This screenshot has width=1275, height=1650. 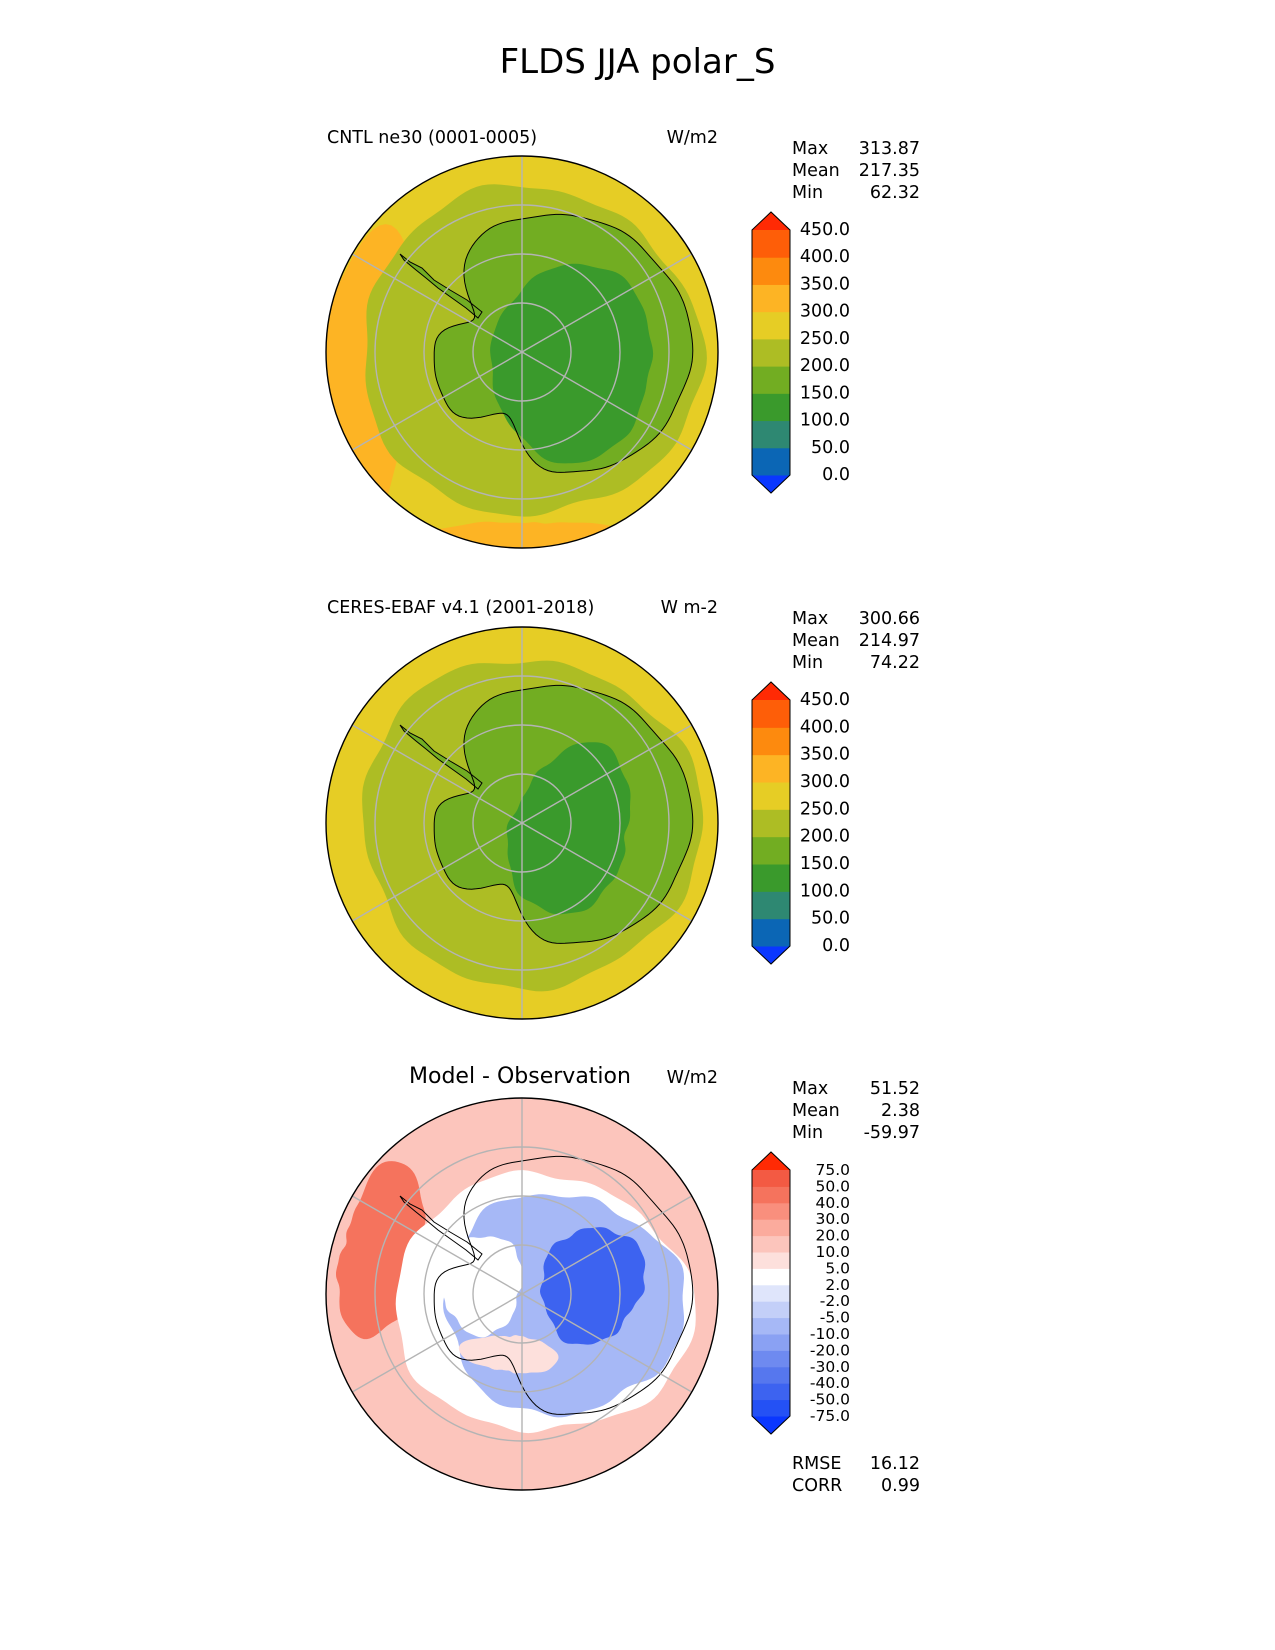 I want to click on stat-max: Max 51.52, so click(x=856, y=1089).